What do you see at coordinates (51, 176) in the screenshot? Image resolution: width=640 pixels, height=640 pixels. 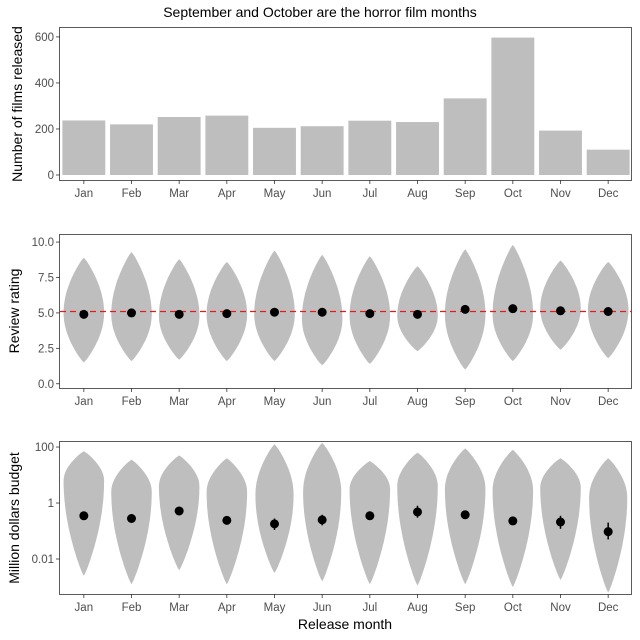 I see `bar-y-tick-label: 0` at bounding box center [51, 176].